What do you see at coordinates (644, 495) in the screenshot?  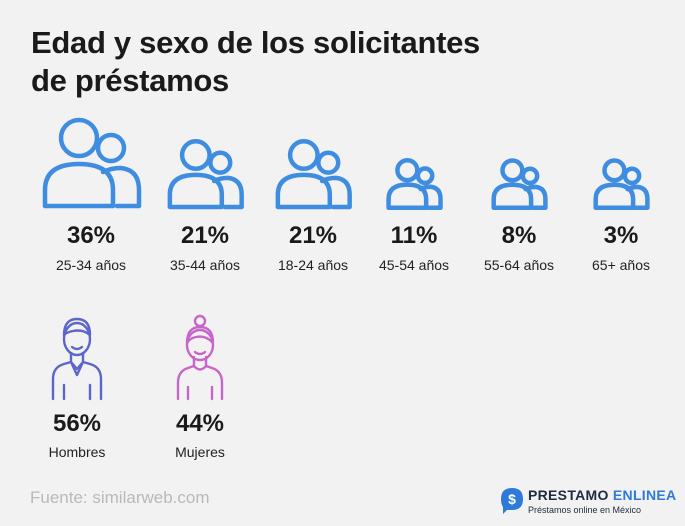 I see `brand-name-part2: ENLINEA` at bounding box center [644, 495].